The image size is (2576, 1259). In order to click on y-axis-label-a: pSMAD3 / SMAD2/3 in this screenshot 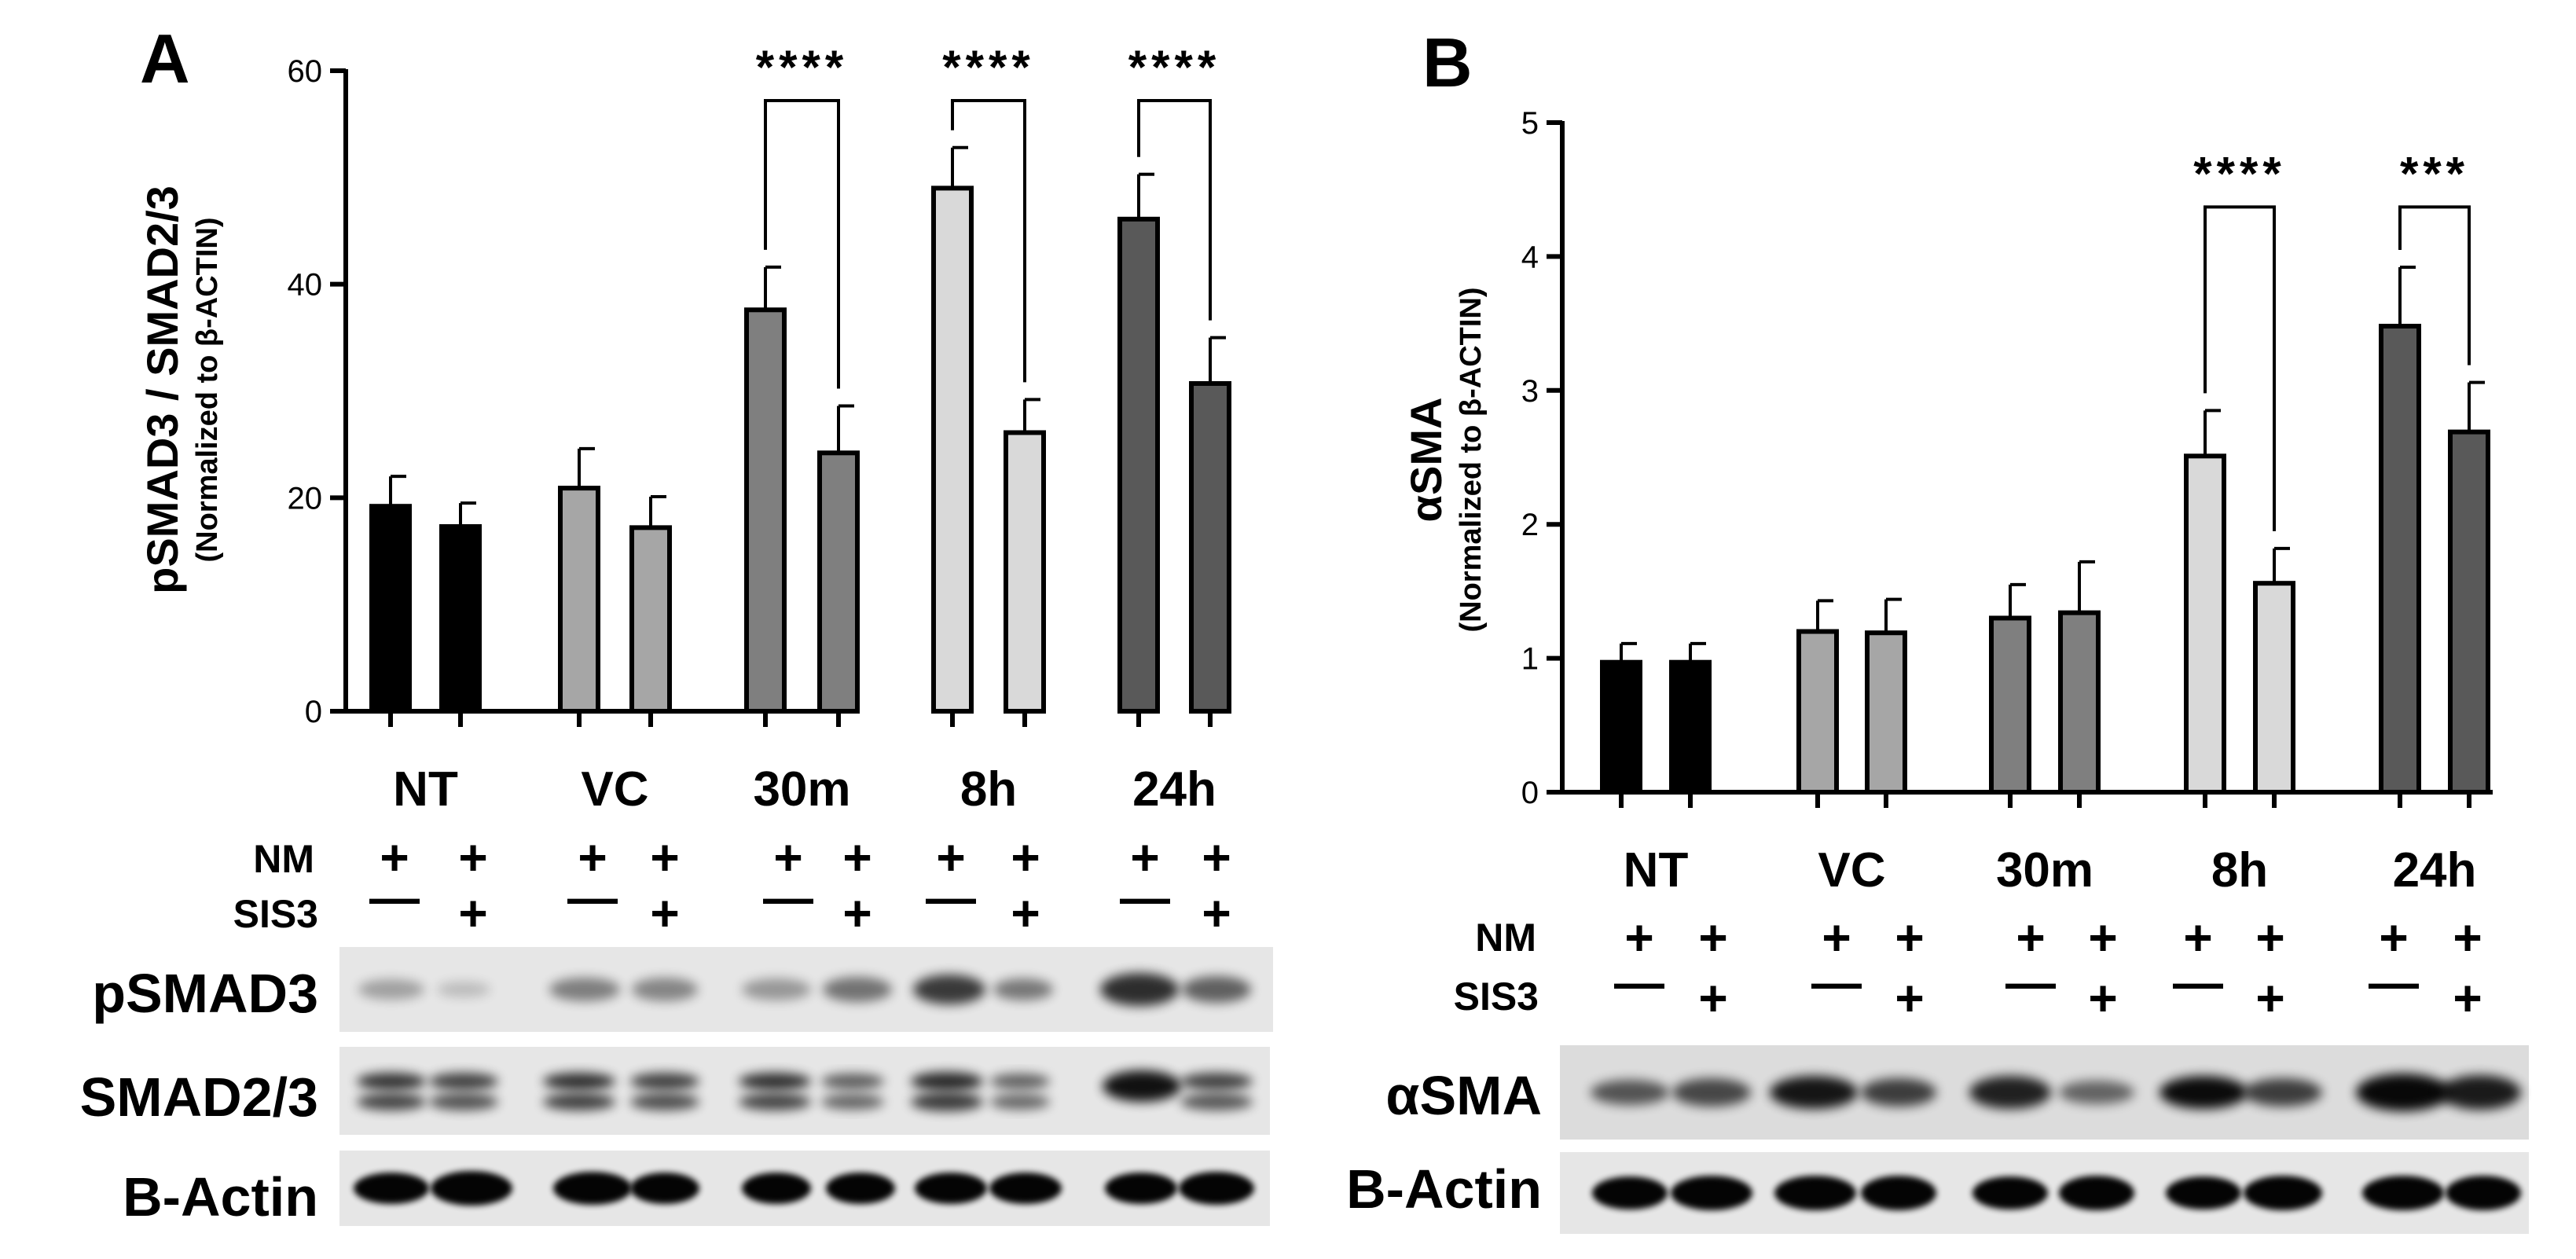, I will do `click(162, 390)`.